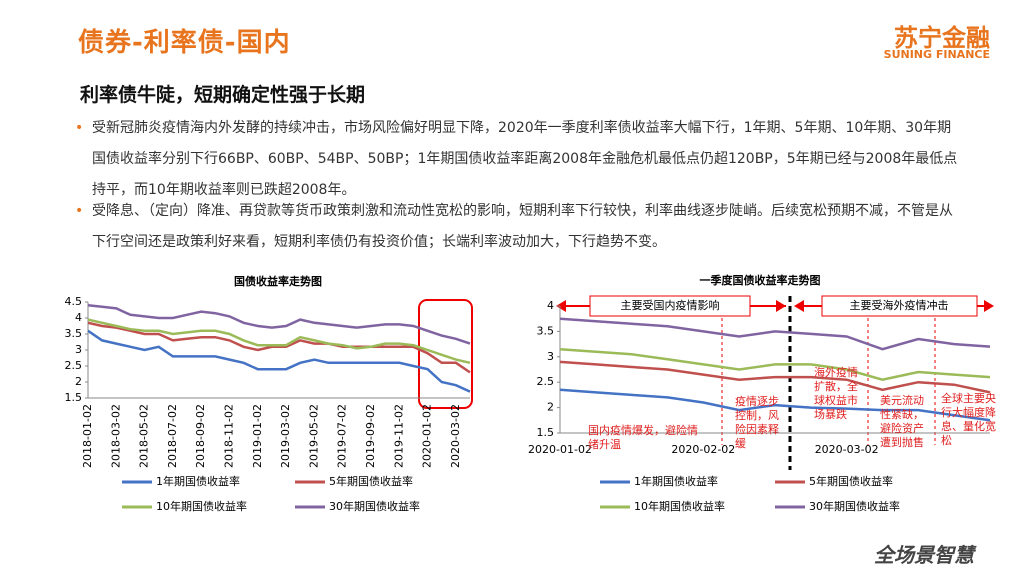 Image resolution: width=1024 pixels, height=576 pixels. I want to click on y-tick-label: 4.5, so click(74, 301).